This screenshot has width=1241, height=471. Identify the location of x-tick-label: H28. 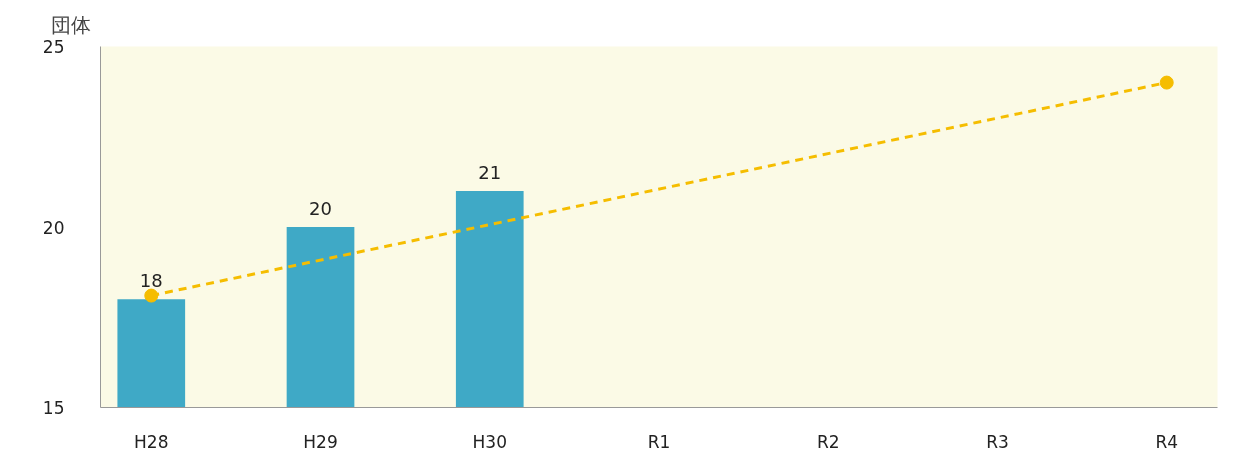
(151, 441).